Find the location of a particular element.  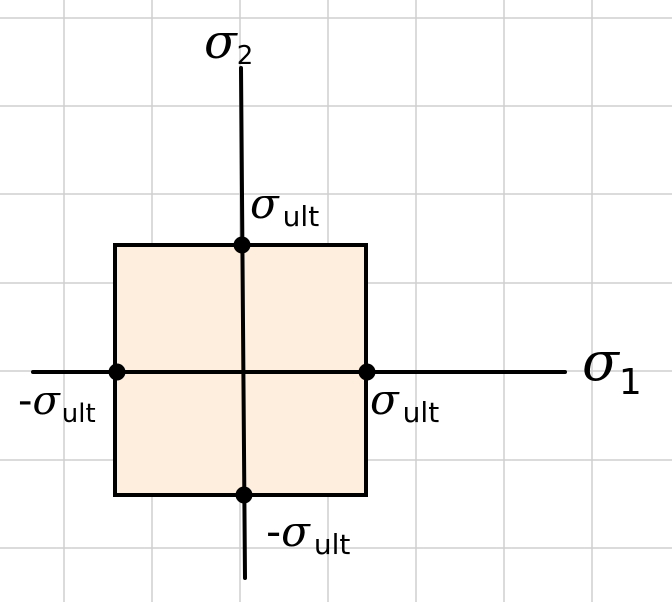

sigma2-axis-label: σ2 is located at coordinates (228, 42).